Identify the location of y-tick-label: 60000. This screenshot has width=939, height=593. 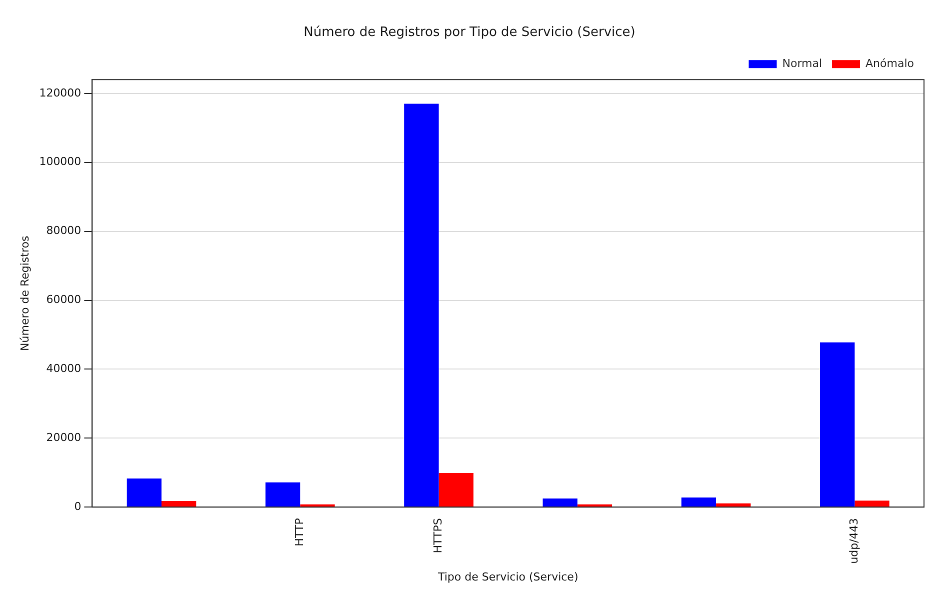
(64, 299).